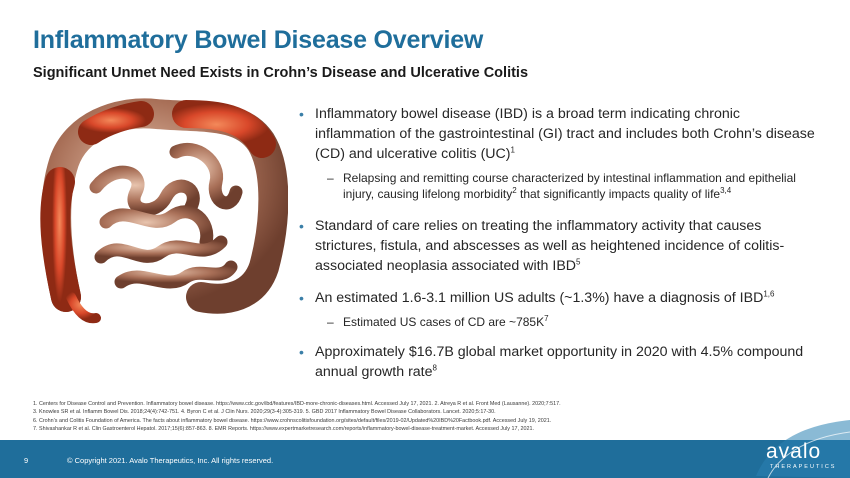 The image size is (850, 478). I want to click on subbullet-cd-cases: – Estimated US cases of CD are ~785K7, so click(557, 322).